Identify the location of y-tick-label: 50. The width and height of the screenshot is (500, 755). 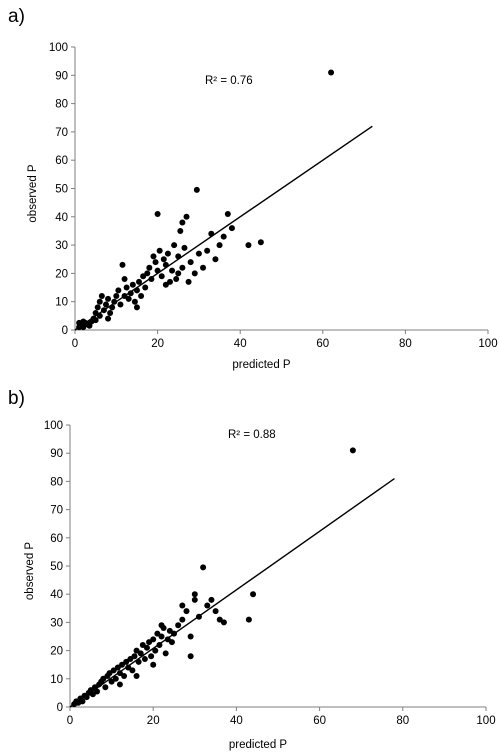
(56, 567).